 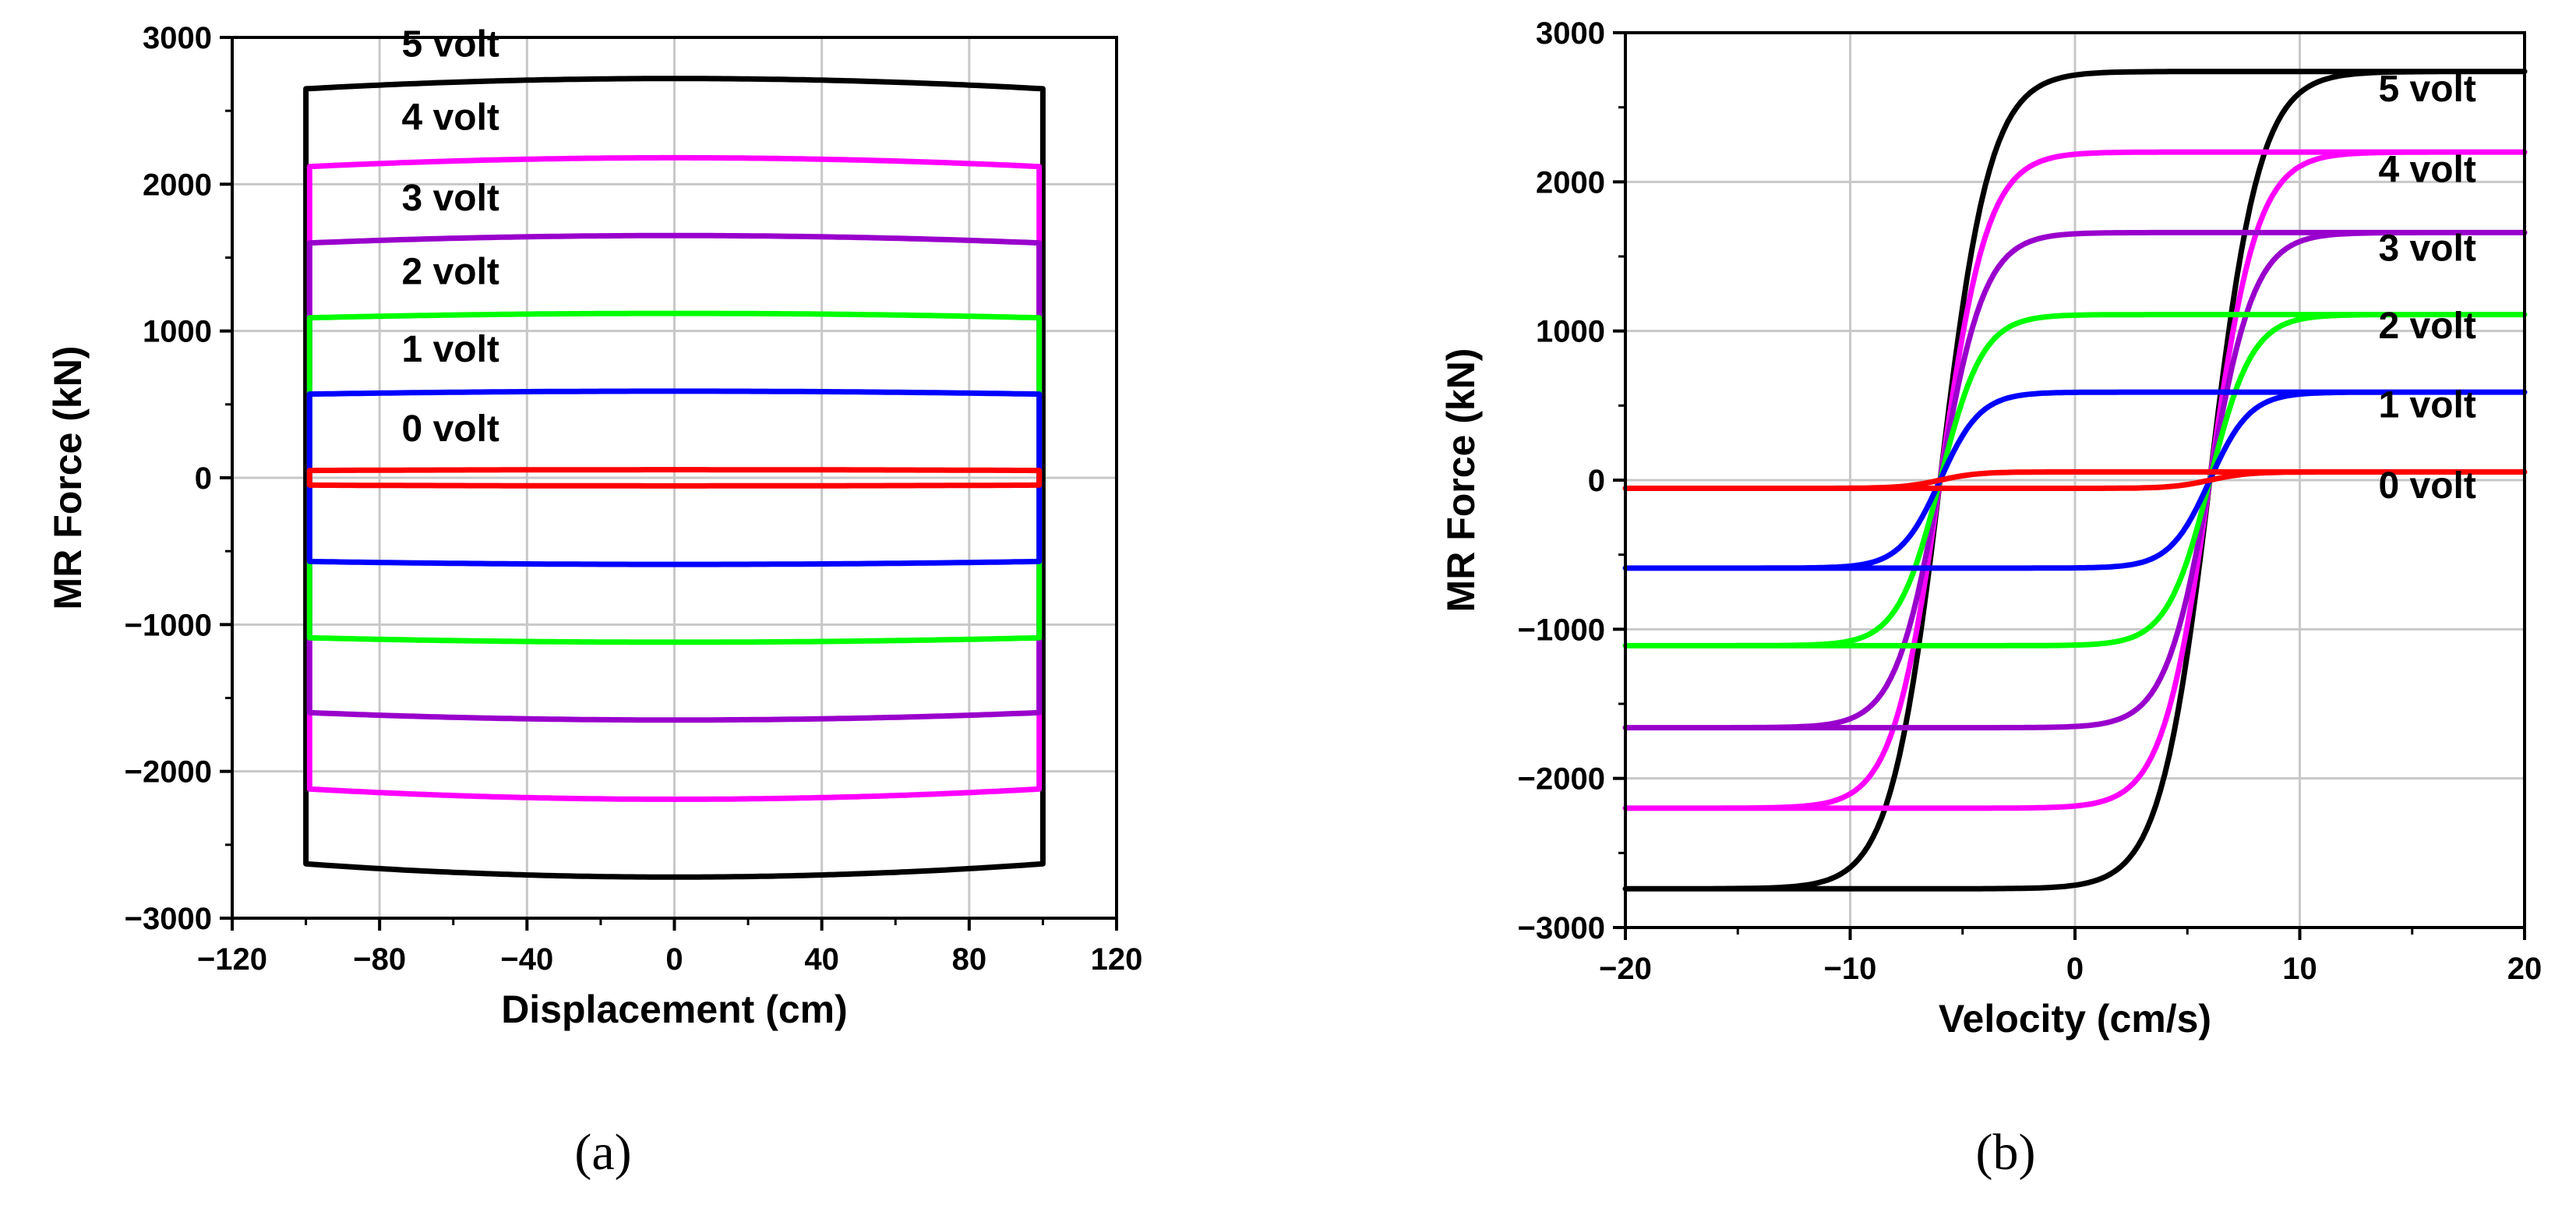 I want to click on x-axis-label: Displacement (cm), so click(x=674, y=1009).